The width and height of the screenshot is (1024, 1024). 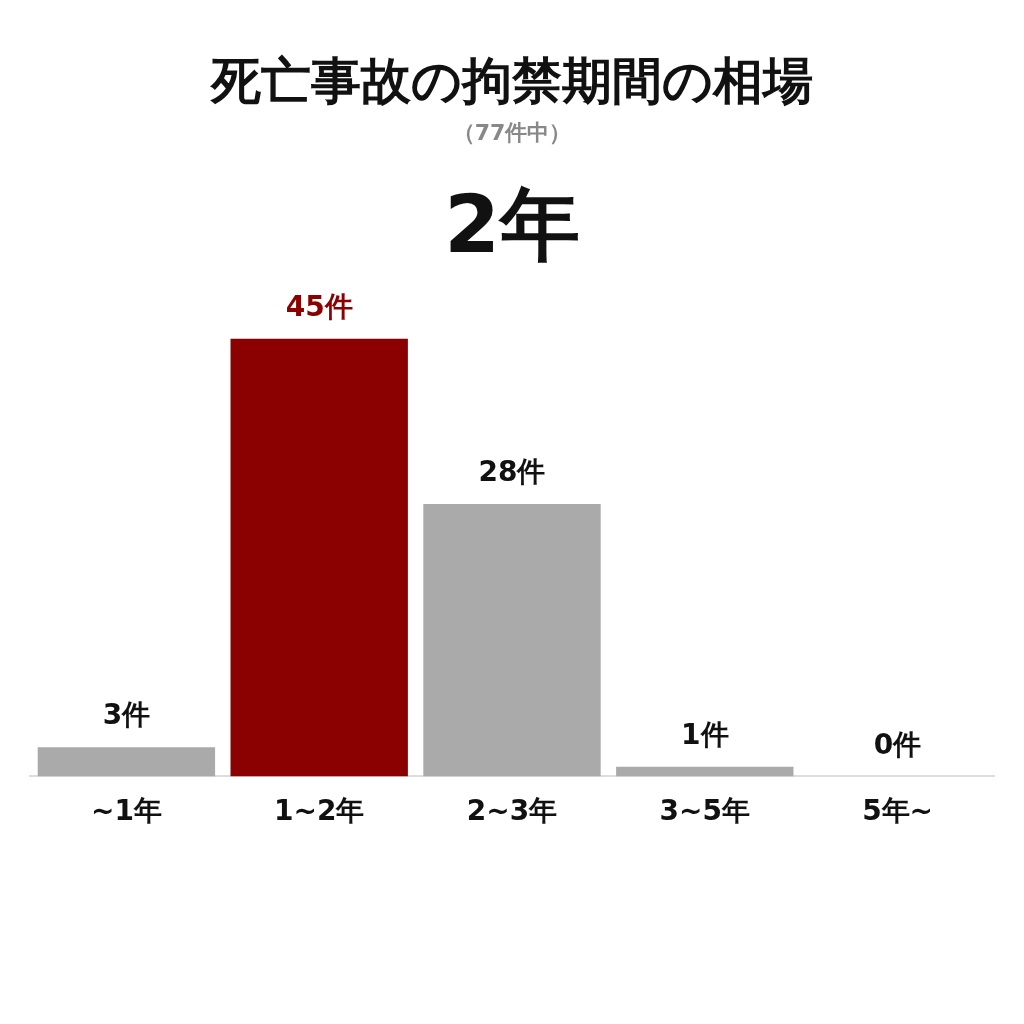 I want to click on x-tick-label: 1~2年, so click(x=319, y=811).